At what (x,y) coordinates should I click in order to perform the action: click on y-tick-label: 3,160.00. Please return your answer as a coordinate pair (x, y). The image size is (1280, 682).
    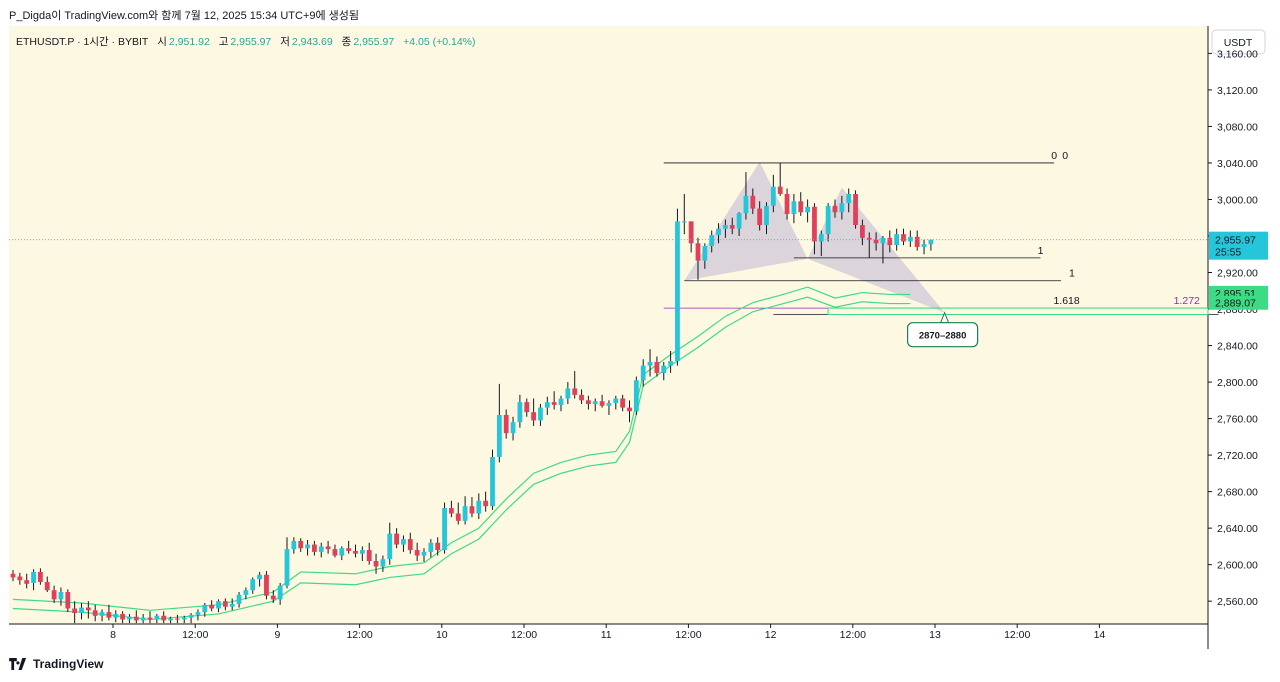
    Looking at the image, I should click on (1237, 54).